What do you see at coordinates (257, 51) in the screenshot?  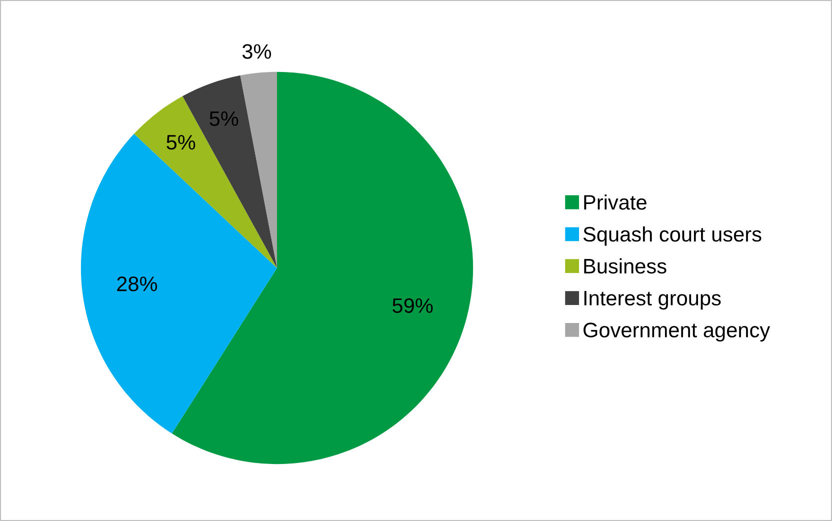 I see `data-label: 3%` at bounding box center [257, 51].